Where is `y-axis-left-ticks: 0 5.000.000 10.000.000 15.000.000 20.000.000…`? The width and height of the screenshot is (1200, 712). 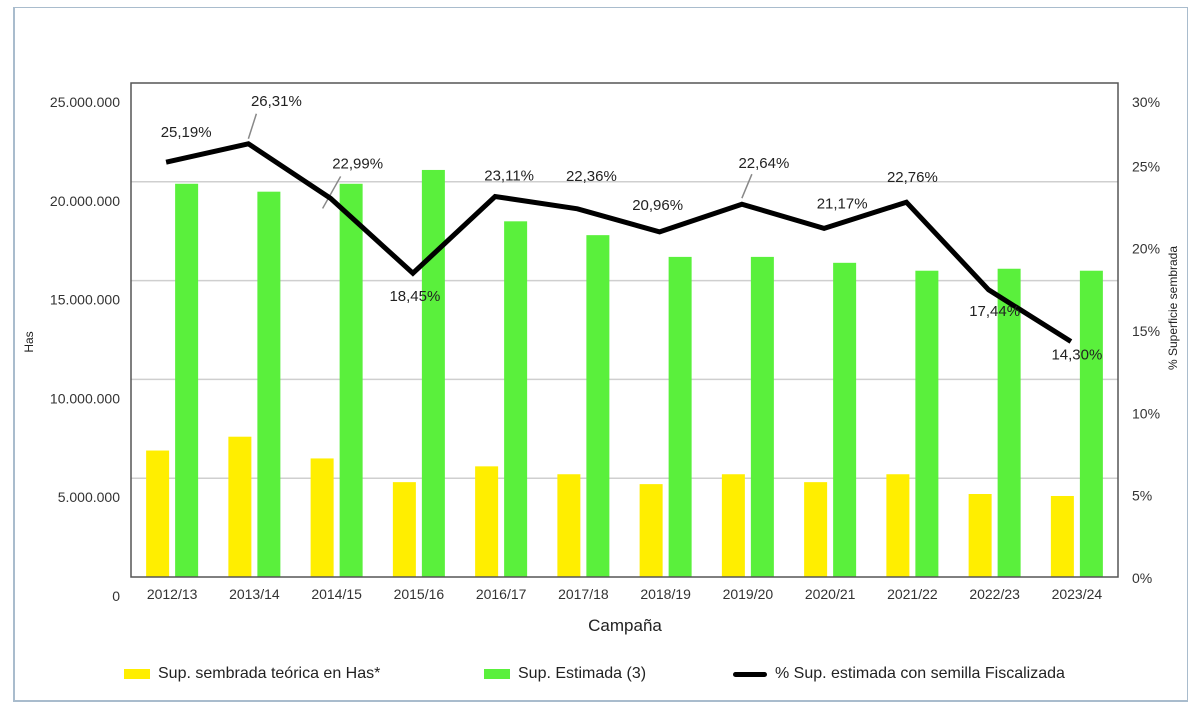
y-axis-left-ticks: 0 5.000.000 10.000.000 15.000.000 20.000.000… is located at coordinates (85, 349).